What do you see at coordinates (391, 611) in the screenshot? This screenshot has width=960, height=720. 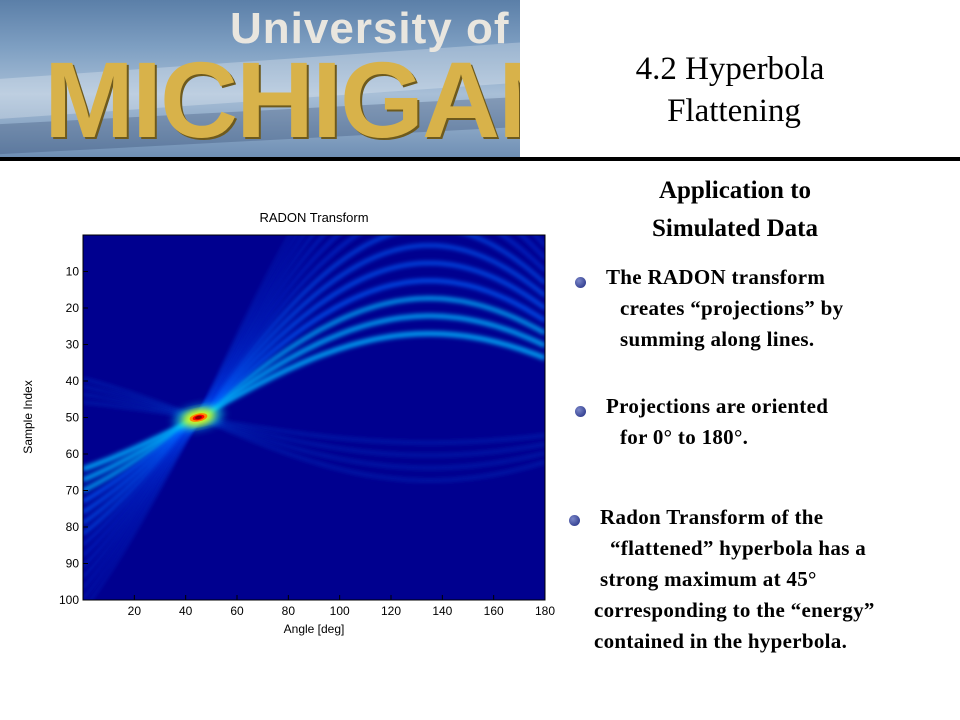 I see `x-tick-label: 120` at bounding box center [391, 611].